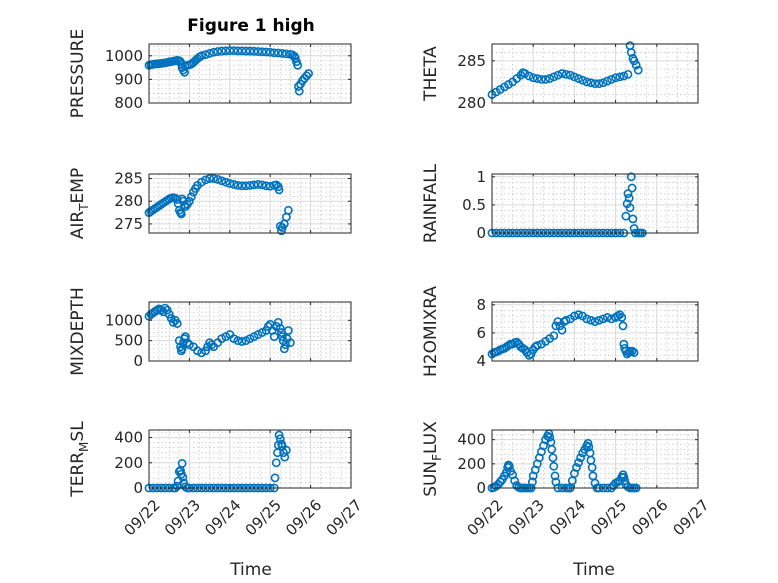 The image size is (778, 583). Describe the element at coordinates (690, 517) in the screenshot. I see `x-tick-label: 09/27` at that location.